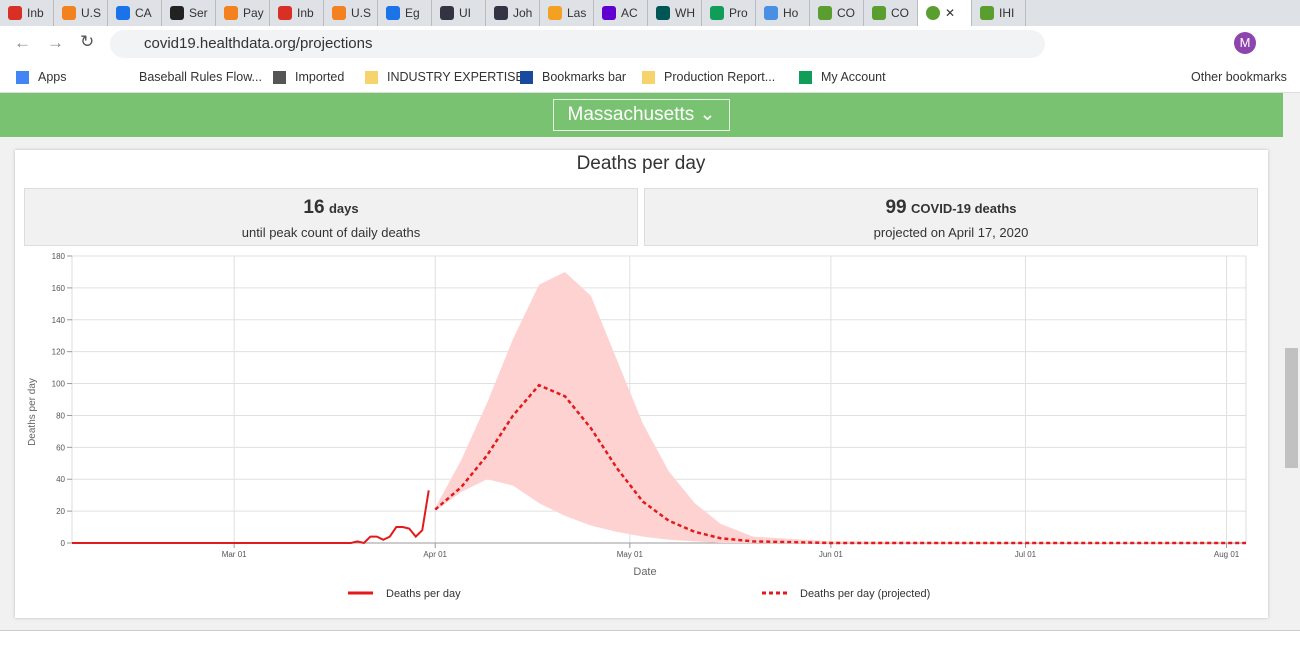 Image resolution: width=1300 pixels, height=651 pixels. I want to click on stat-caption: until peak count of daily deaths, so click(331, 232).